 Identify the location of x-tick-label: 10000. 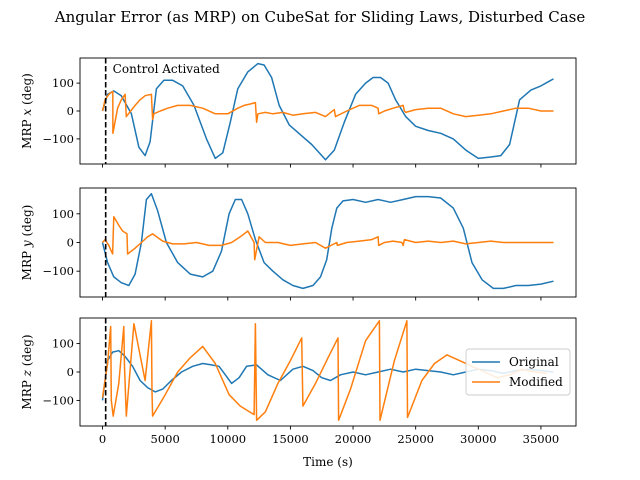
(228, 439).